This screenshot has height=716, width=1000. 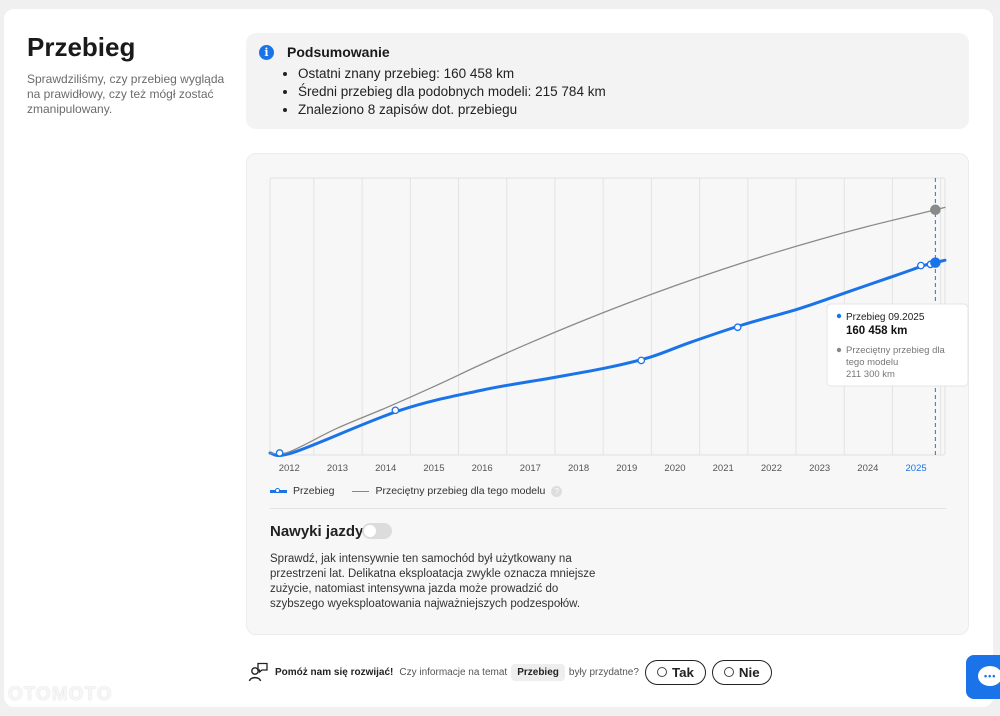 What do you see at coordinates (839, 316) in the screenshot?
I see `tooltip-dot-mileage` at bounding box center [839, 316].